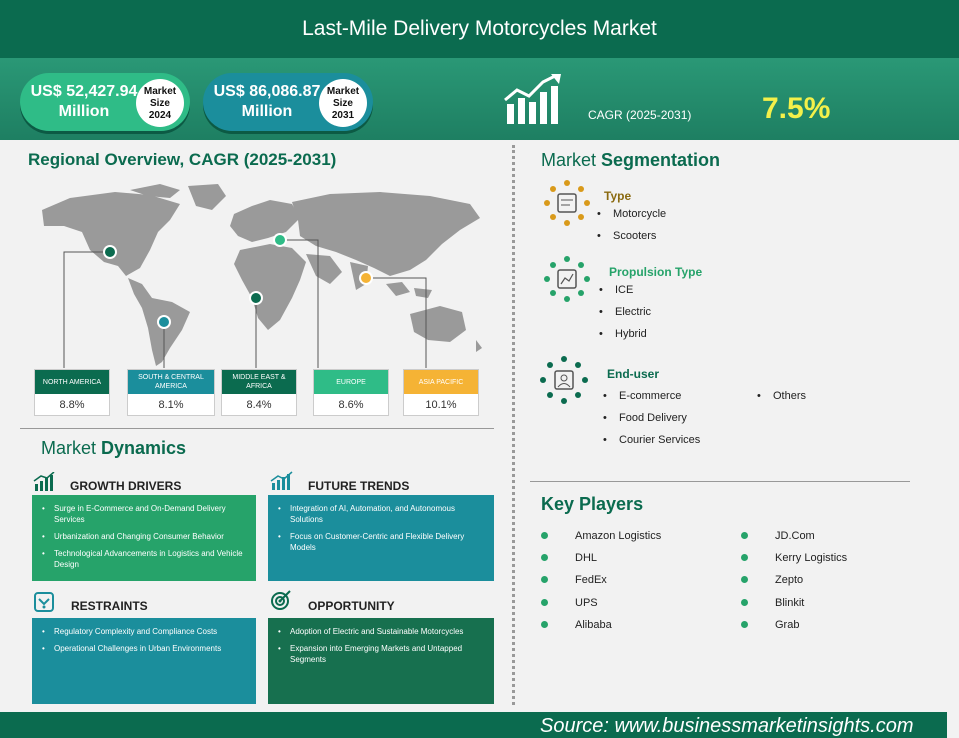 The height and width of the screenshot is (738, 959). I want to click on end-user-icon, so click(564, 380).